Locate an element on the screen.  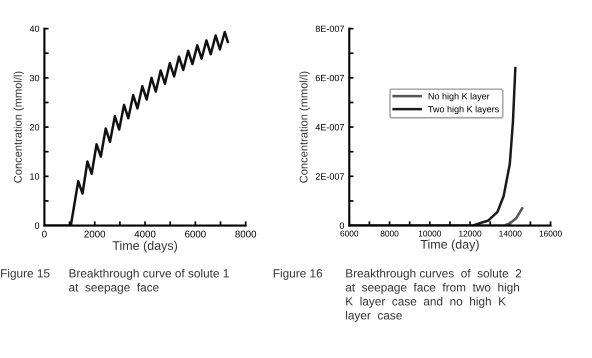
y-tick-label: 20 is located at coordinates (35, 127).